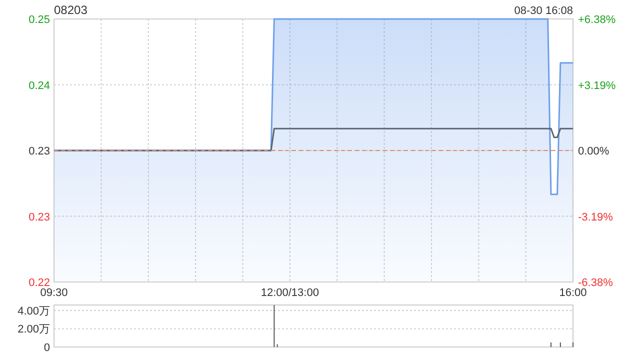 The image size is (640, 360). Describe the element at coordinates (573, 293) in the screenshot. I see `x-tick-label: 16:00` at that location.